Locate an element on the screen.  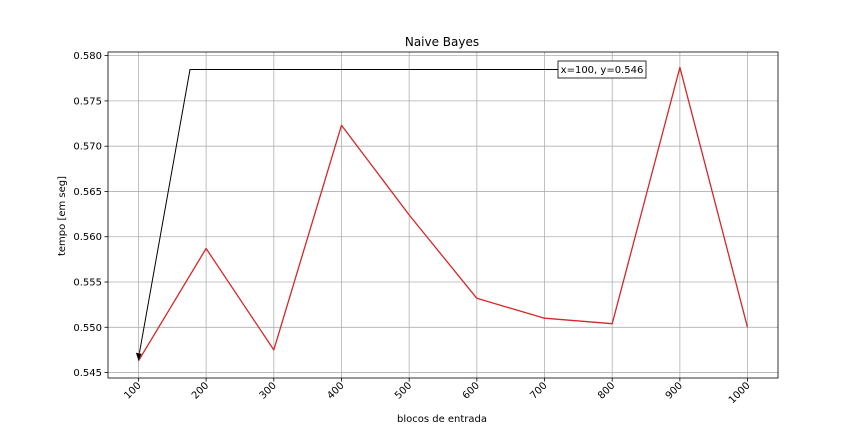
y-tick-label: 0.555 is located at coordinates (87, 283).